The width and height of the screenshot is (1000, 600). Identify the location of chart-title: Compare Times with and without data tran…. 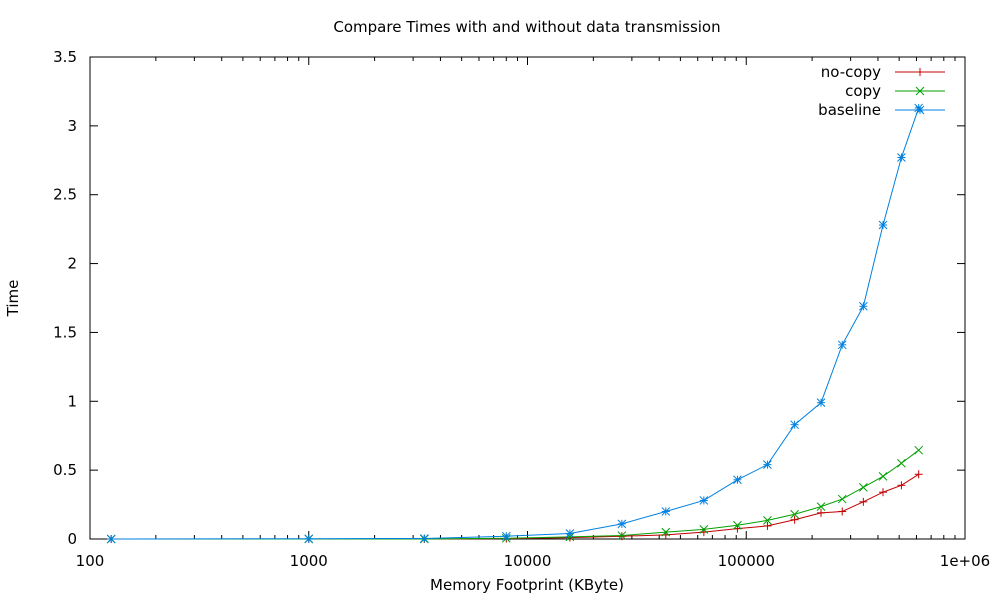
(526, 27).